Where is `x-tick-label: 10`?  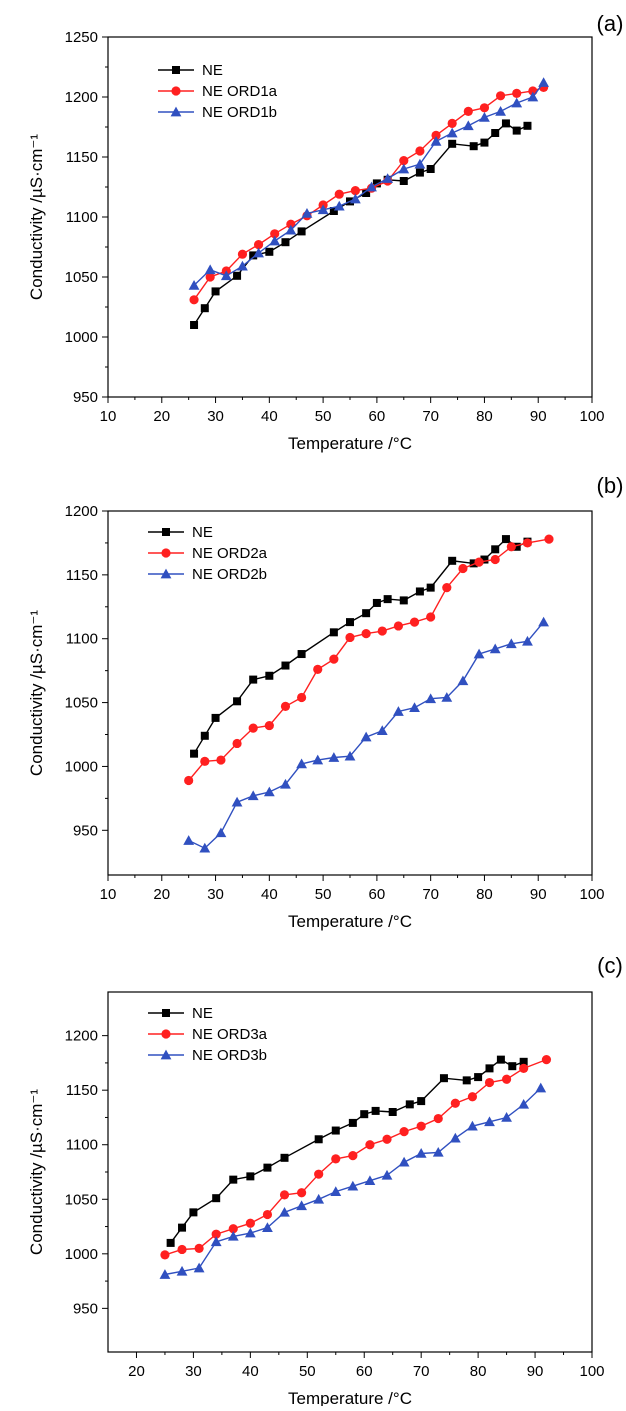
x-tick-label: 10 is located at coordinates (108, 416).